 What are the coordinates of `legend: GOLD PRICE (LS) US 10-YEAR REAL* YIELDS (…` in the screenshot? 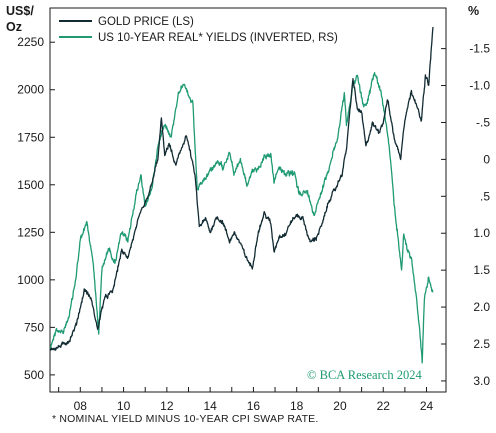 It's located at (198, 30).